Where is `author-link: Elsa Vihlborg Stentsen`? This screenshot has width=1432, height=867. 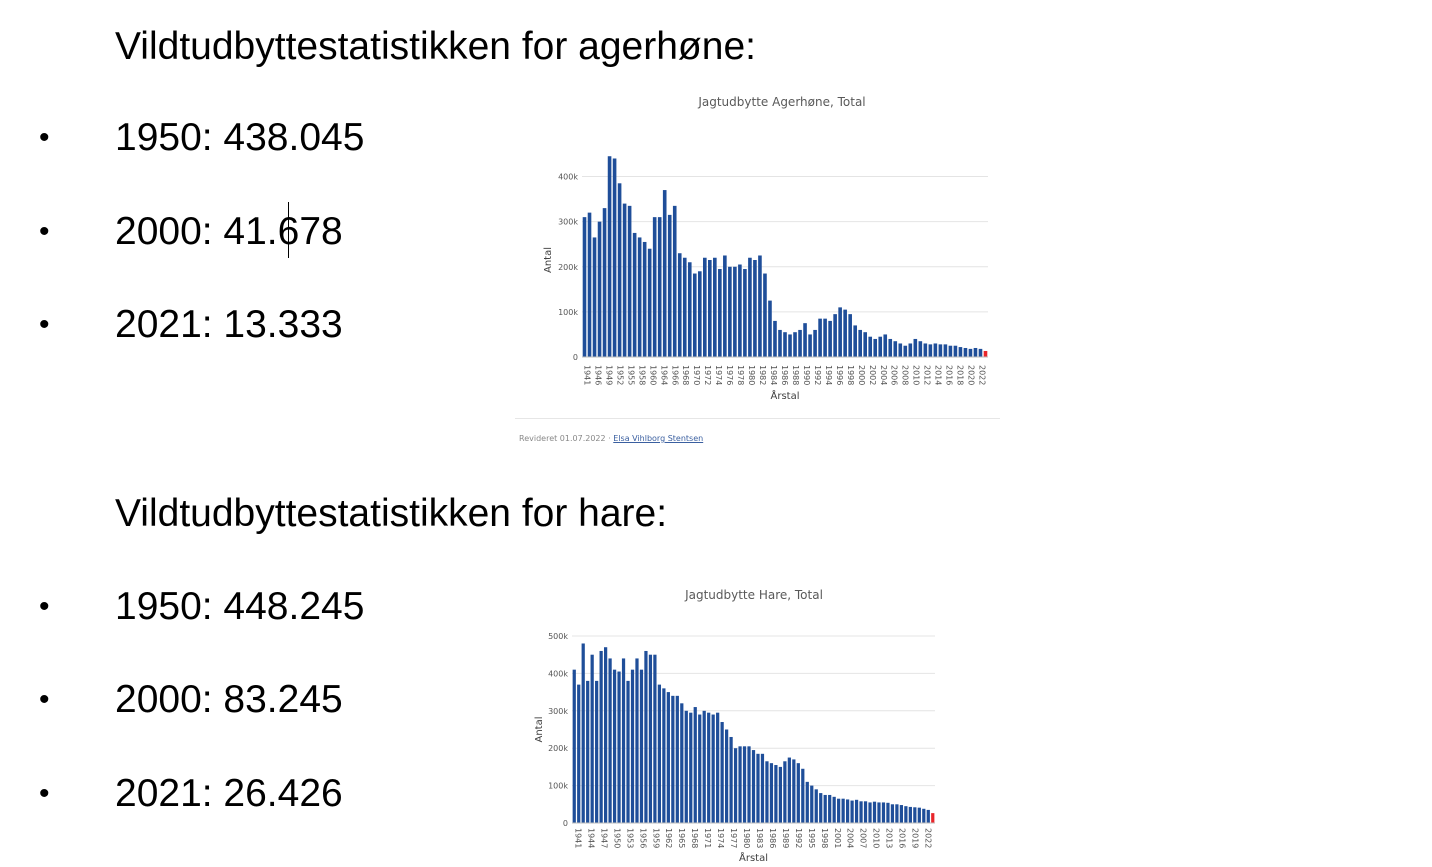 author-link: Elsa Vihlborg Stentsen is located at coordinates (658, 438).